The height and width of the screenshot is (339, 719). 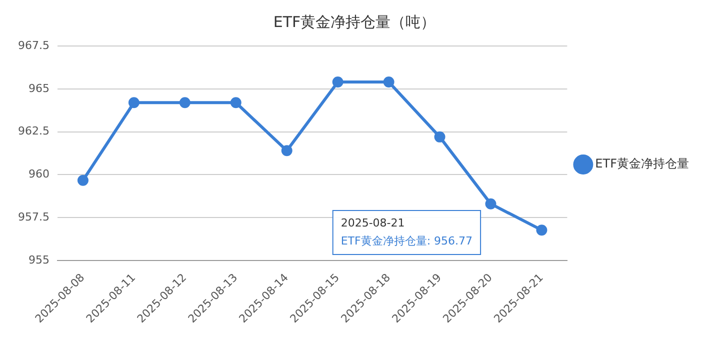 I want to click on y-tick-label: 967.5, so click(x=34, y=45).